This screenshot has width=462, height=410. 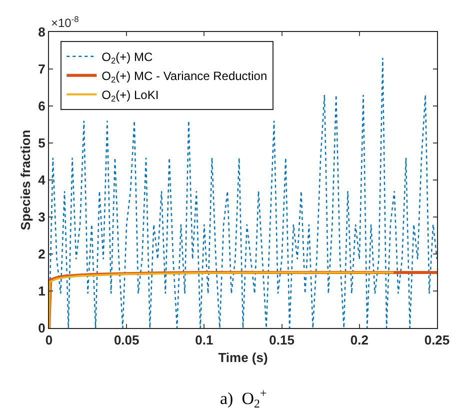 I want to click on x-axis-title: Time (s), so click(x=243, y=358).